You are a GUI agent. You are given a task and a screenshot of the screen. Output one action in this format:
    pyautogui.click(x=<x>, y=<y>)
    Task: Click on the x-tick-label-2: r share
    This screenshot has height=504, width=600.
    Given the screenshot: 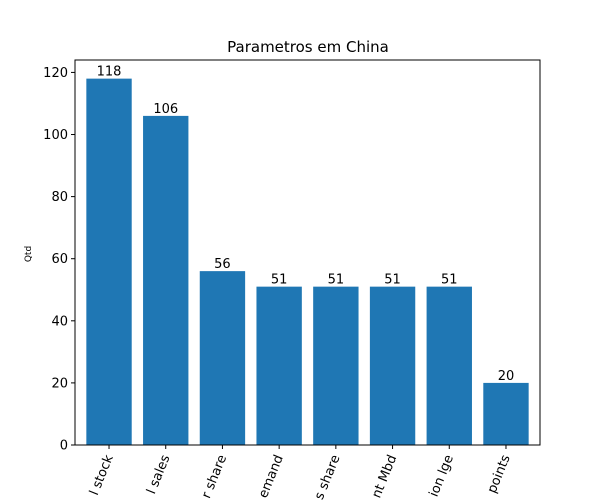 What is the action you would take?
    pyautogui.click(x=214, y=476)
    